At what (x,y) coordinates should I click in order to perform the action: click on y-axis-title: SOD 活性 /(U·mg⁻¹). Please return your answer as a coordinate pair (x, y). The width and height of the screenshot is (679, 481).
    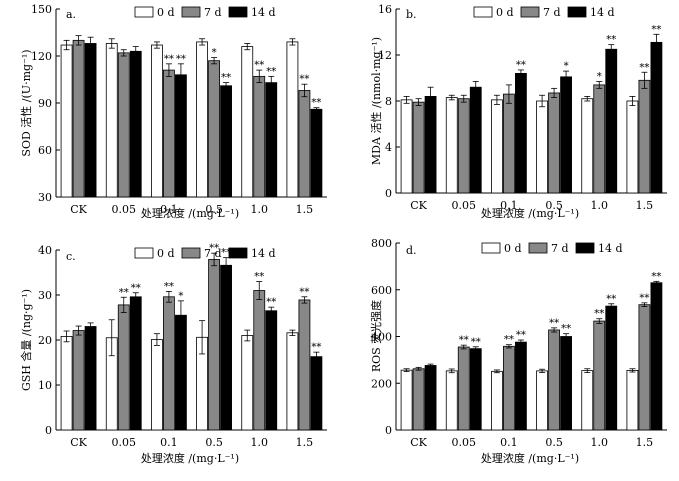
    Looking at the image, I should click on (26, 102).